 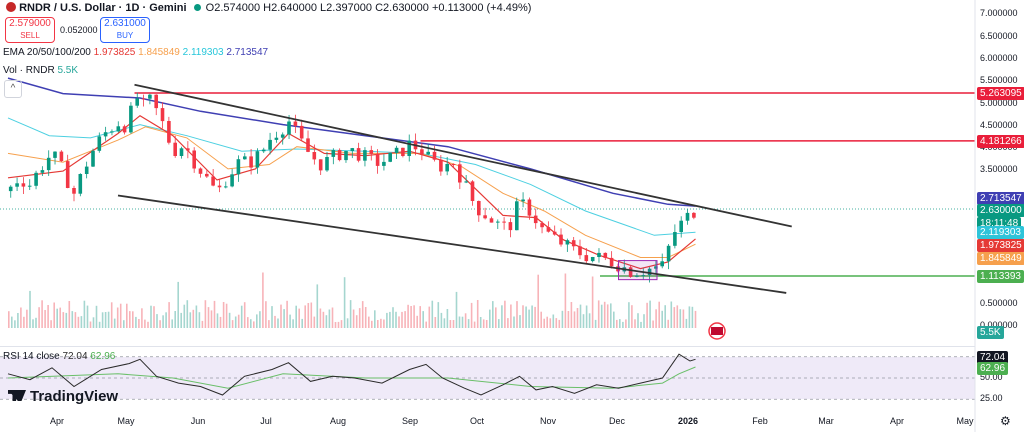 I want to click on price-tag-resistance: 5.263095, so click(x=1000, y=93).